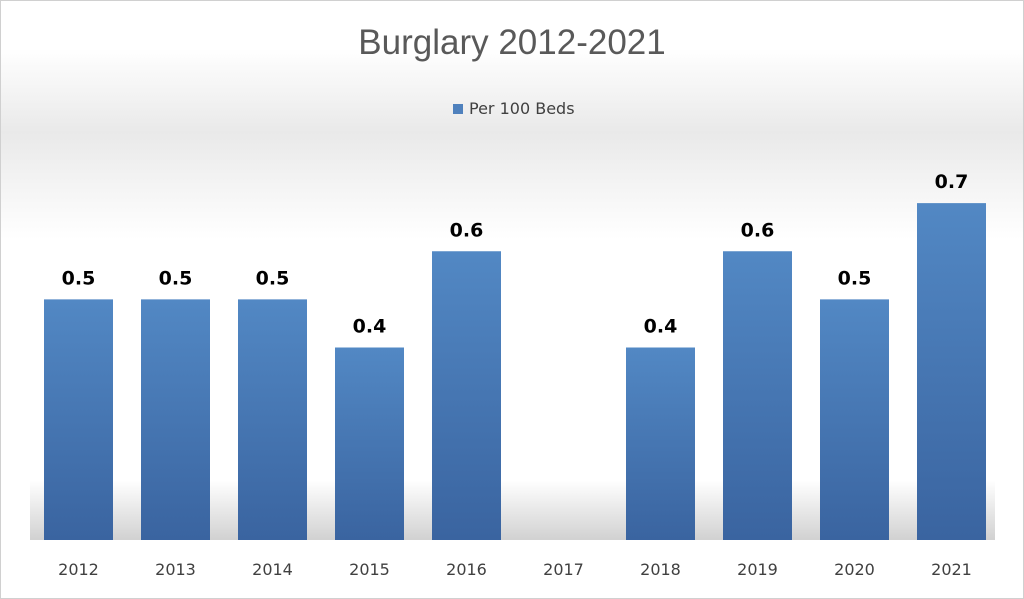 The image size is (1024, 599). What do you see at coordinates (758, 230) in the screenshot?
I see `data-label-2019: 0.6` at bounding box center [758, 230].